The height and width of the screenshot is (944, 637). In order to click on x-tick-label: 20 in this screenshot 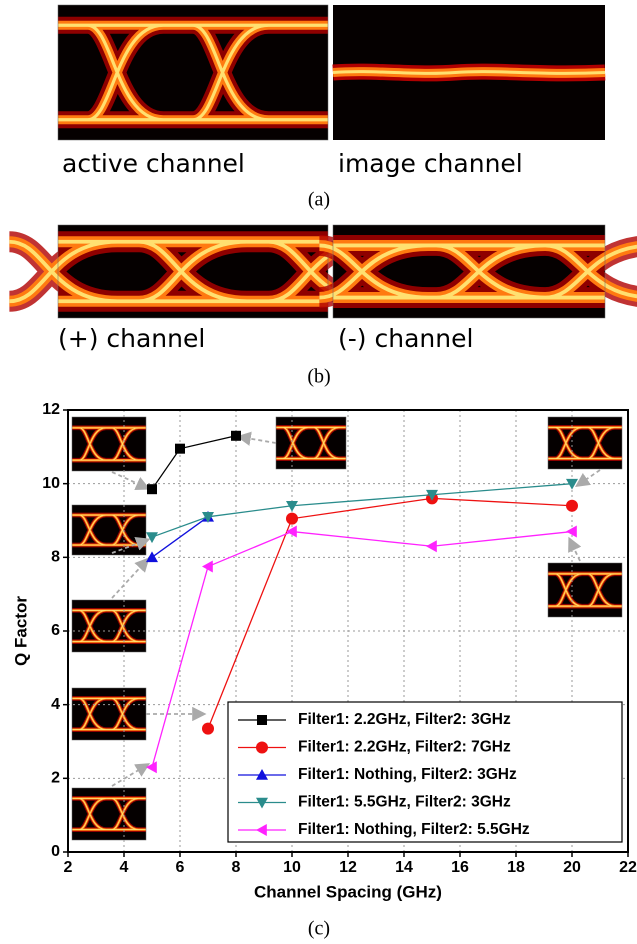, I will do `click(572, 867)`.